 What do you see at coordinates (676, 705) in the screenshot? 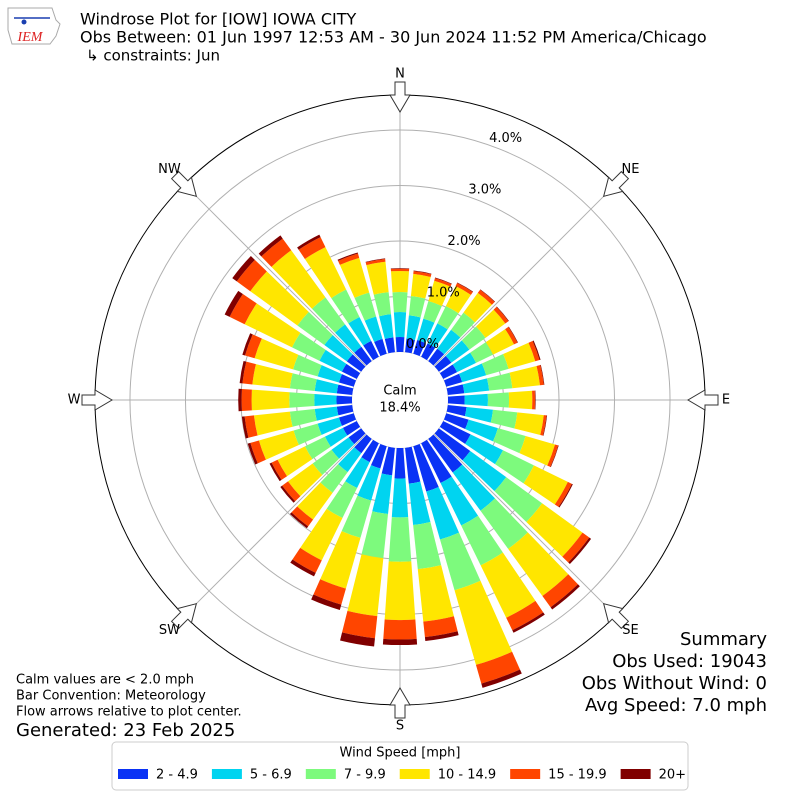
I see `summary: Avg Speed: 7.0 mph` at bounding box center [676, 705].